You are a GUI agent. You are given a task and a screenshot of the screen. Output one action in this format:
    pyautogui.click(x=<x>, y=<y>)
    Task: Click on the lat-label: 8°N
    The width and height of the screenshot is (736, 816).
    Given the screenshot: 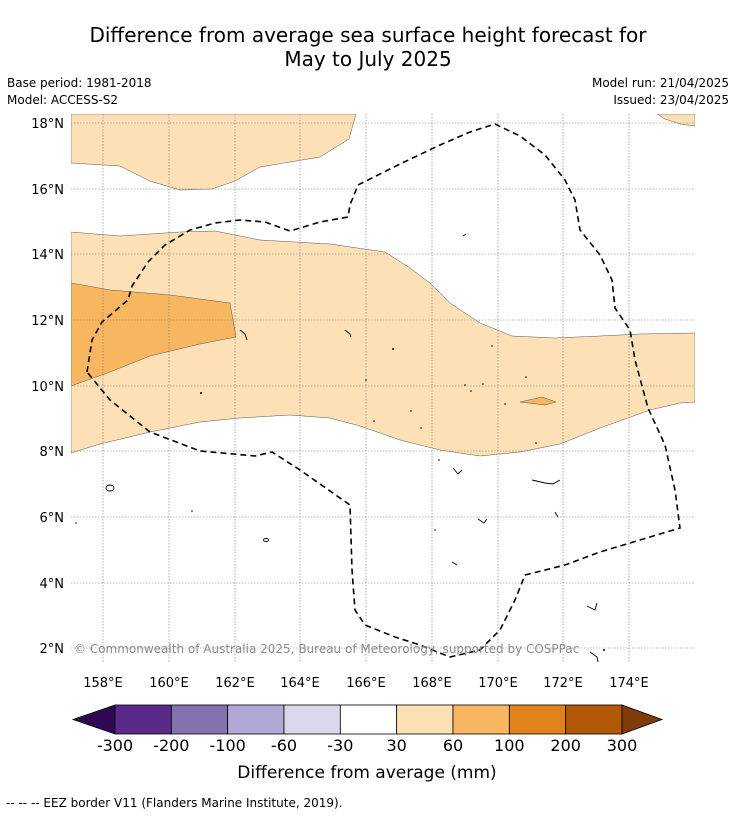 What is the action you would take?
    pyautogui.click(x=52, y=452)
    